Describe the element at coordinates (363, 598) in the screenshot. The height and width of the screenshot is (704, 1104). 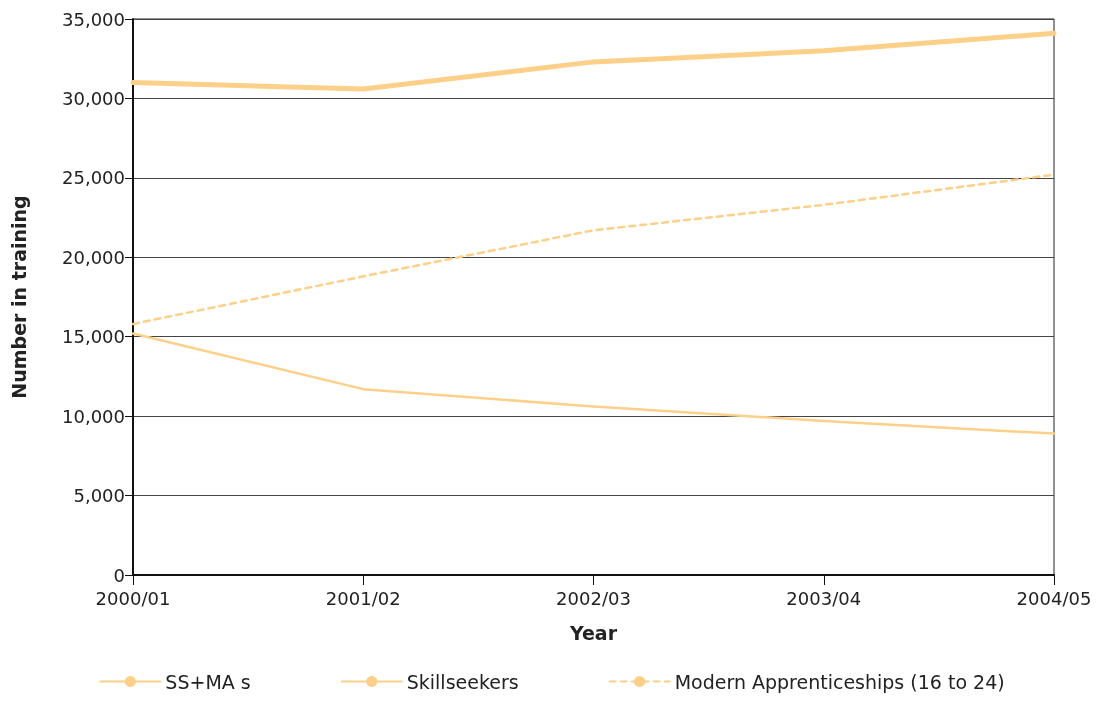
I see `x-tick-label: 2001/02` at that location.